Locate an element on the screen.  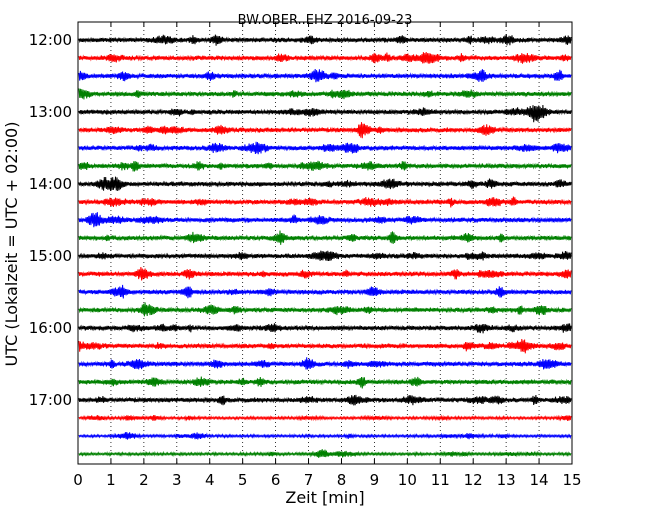
y-tick-label: 15:00 is located at coordinates (50, 256).